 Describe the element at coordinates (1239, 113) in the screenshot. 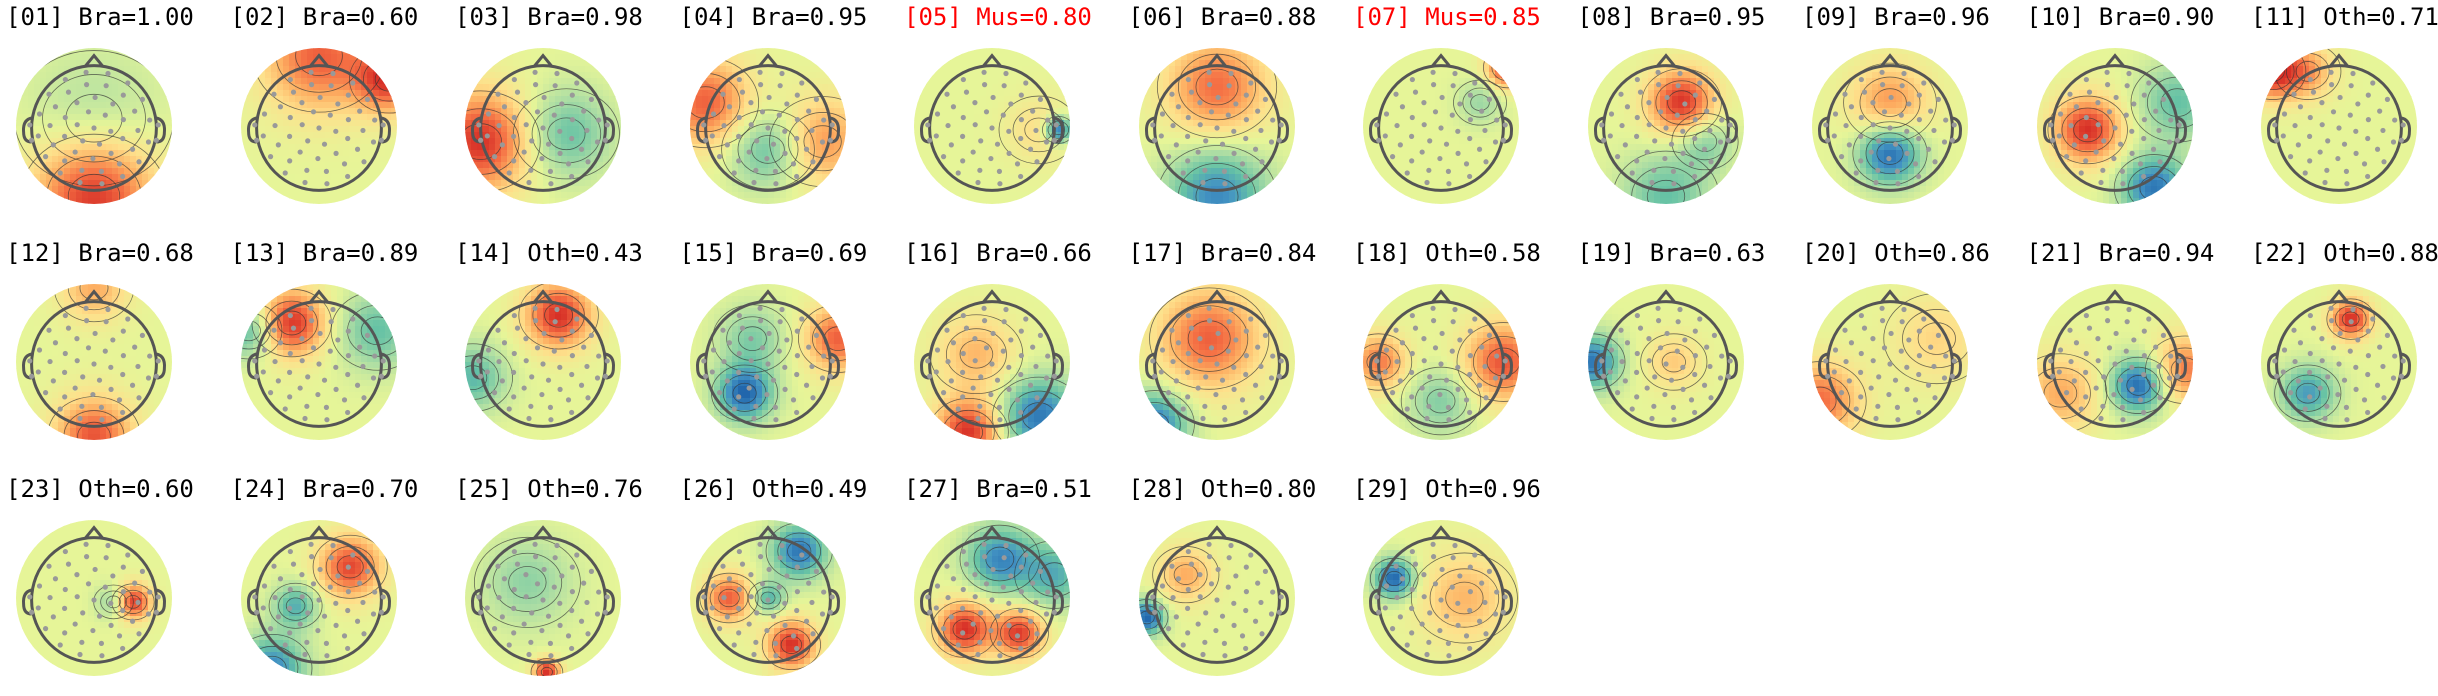

I see `component-panel: [06] Bra=0.88` at that location.